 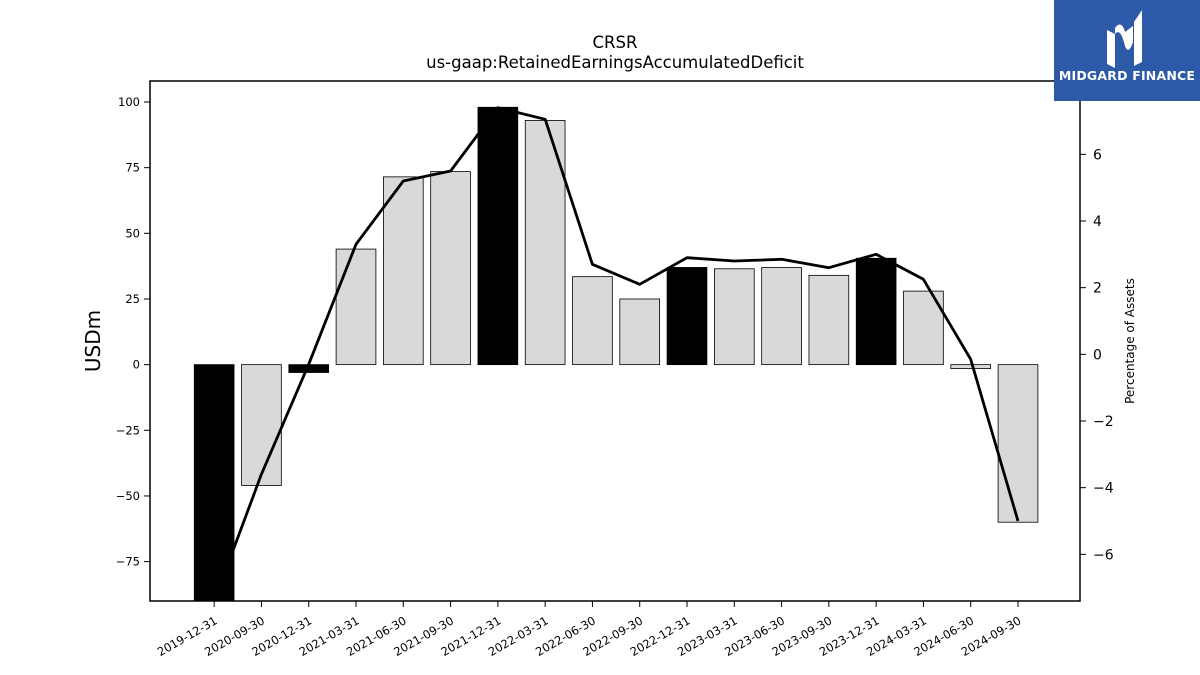 What do you see at coordinates (1103, 489) in the screenshot?
I see `y2-tick-label: −4` at bounding box center [1103, 489].